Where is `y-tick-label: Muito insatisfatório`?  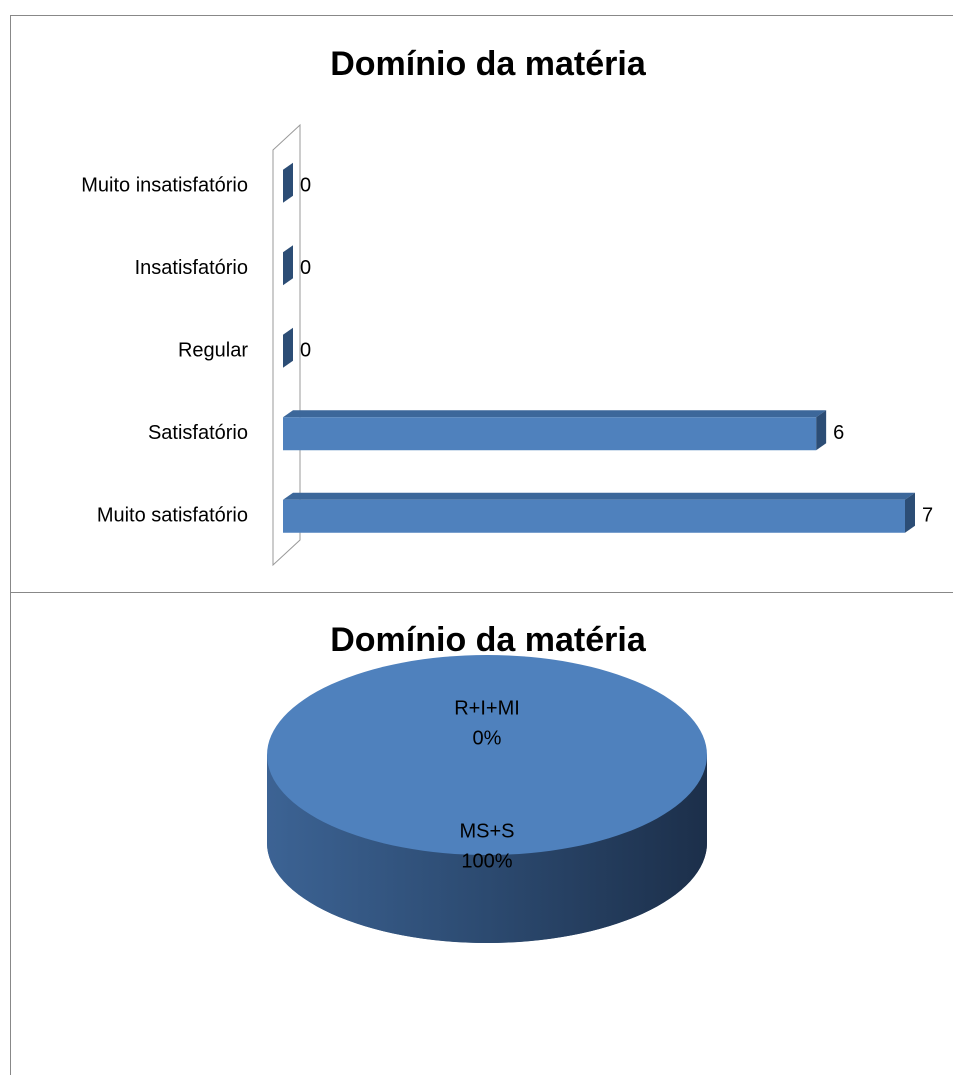
y-tick-label: Muito insatisfatório is located at coordinates (164, 186).